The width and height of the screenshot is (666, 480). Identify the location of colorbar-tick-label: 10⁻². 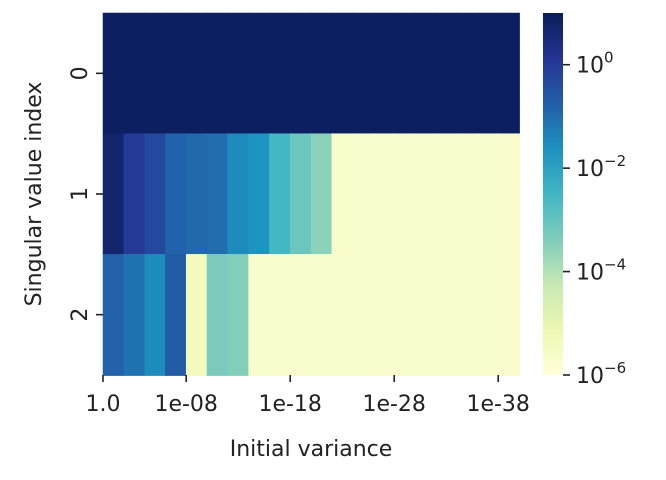
(601, 167).